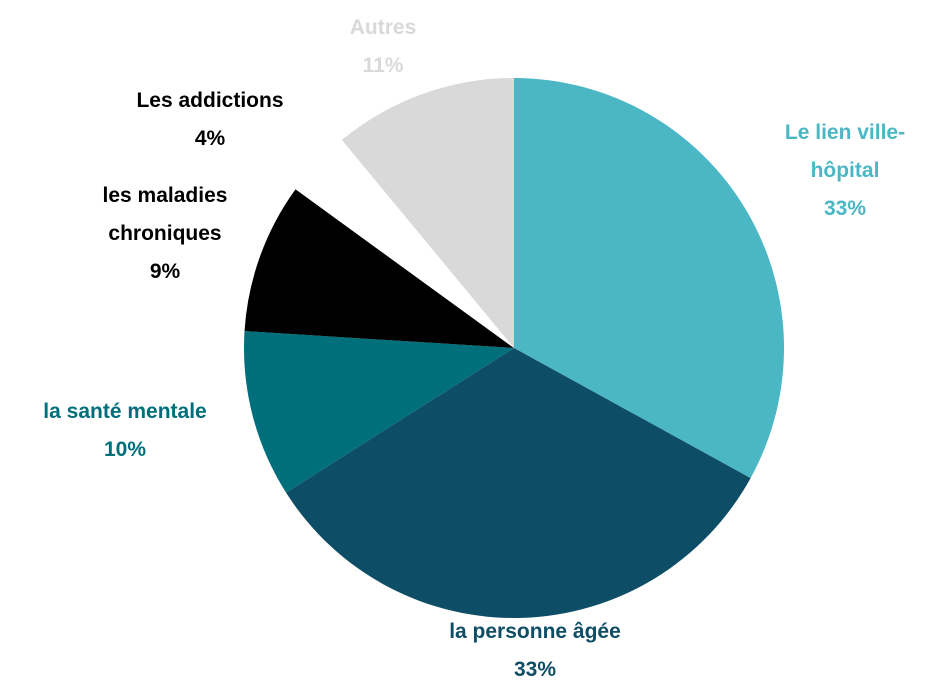 The width and height of the screenshot is (927, 689). Describe the element at coordinates (535, 651) in the screenshot. I see `slice-label: la personne âgée 33%` at that location.